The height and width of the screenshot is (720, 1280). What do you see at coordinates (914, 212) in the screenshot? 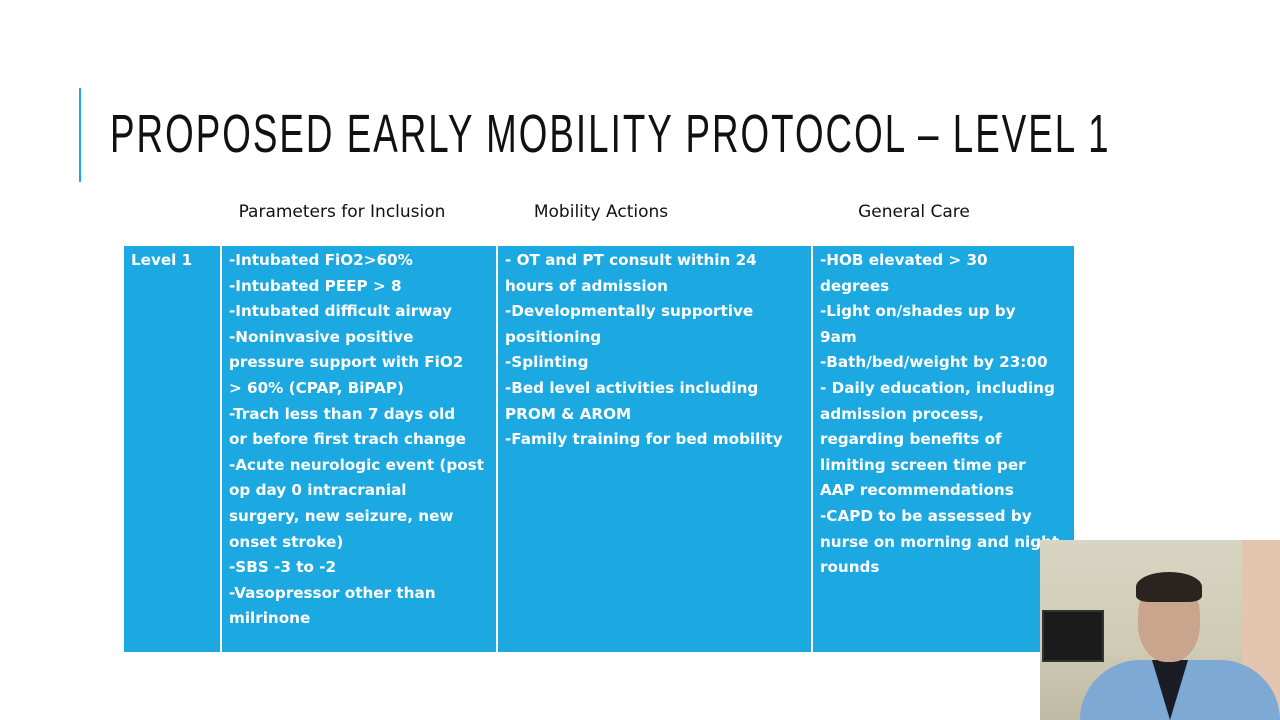
I see `column-header-general-care: General Care` at bounding box center [914, 212].